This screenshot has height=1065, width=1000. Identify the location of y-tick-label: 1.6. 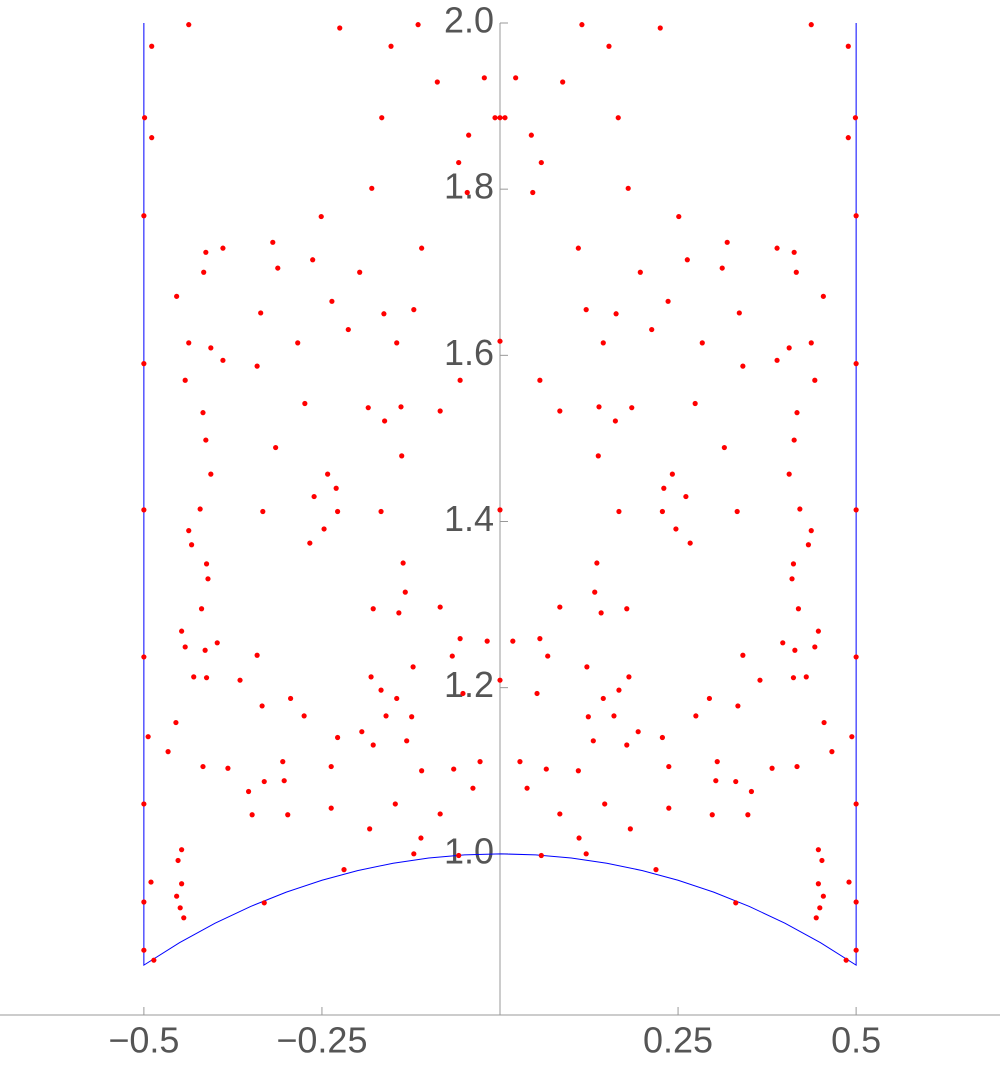
(469, 352).